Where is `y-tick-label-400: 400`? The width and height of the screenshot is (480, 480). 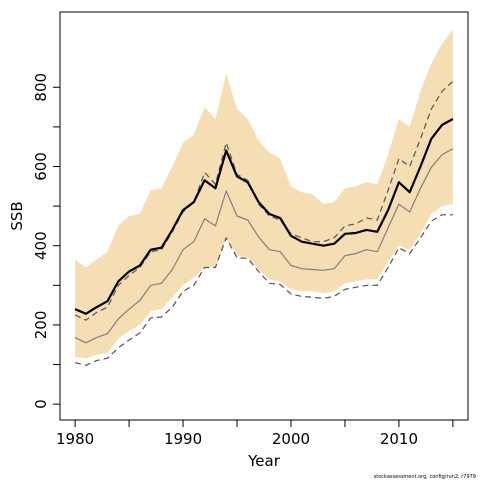
y-tick-label-400: 400 is located at coordinates (41, 245).